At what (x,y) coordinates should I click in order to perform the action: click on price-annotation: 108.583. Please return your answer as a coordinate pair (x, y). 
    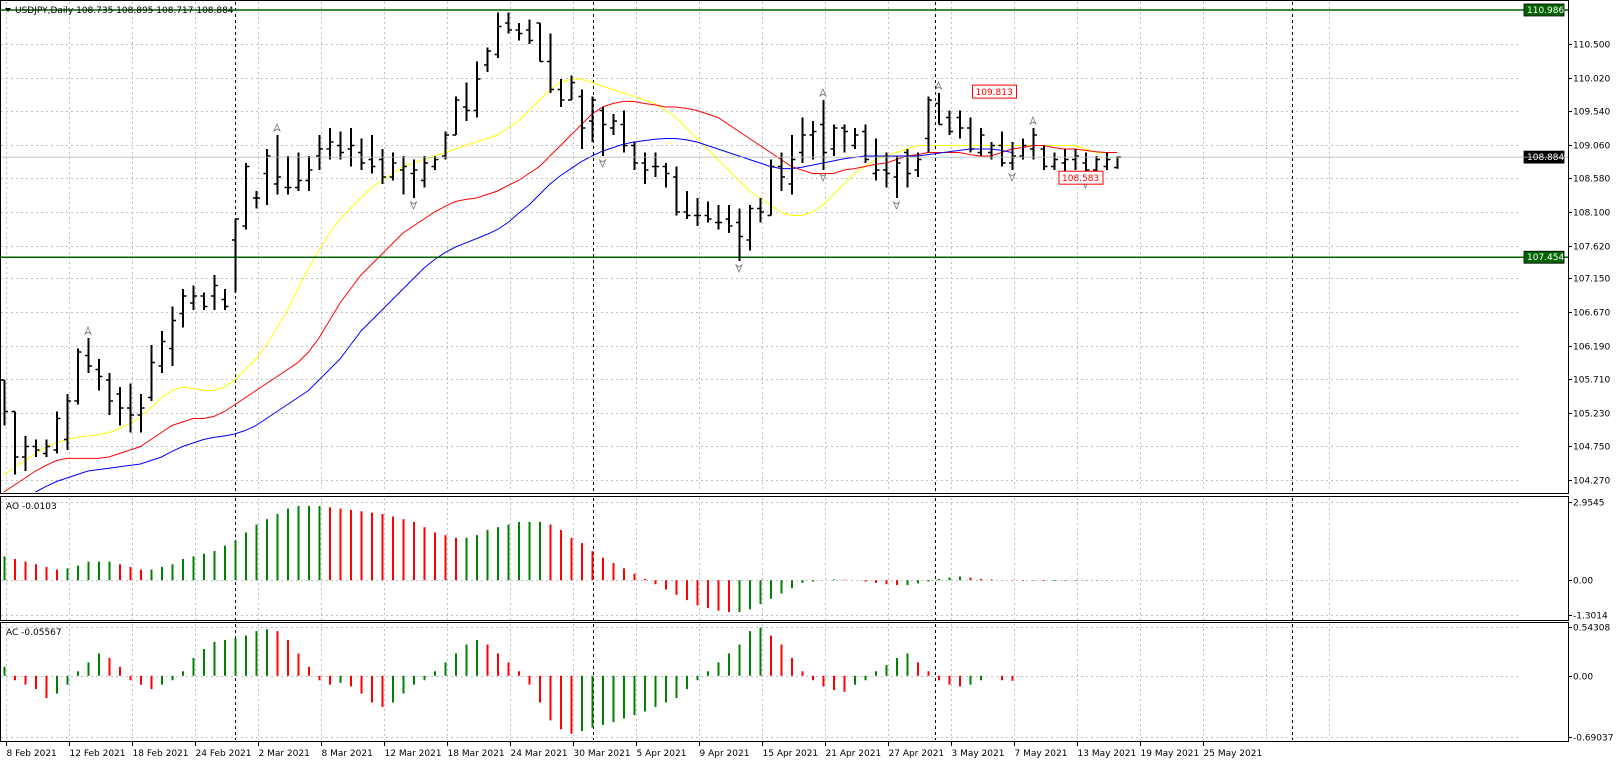
    Looking at the image, I should click on (1081, 177).